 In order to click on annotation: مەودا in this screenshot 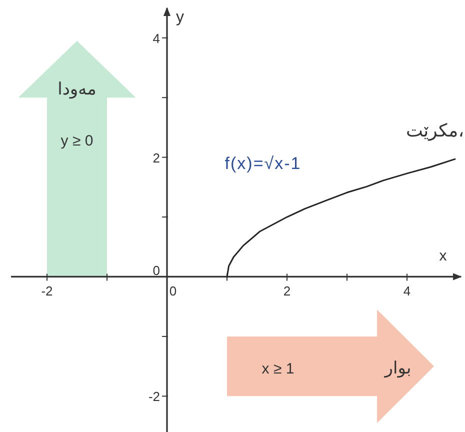, I will do `click(77, 90)`.